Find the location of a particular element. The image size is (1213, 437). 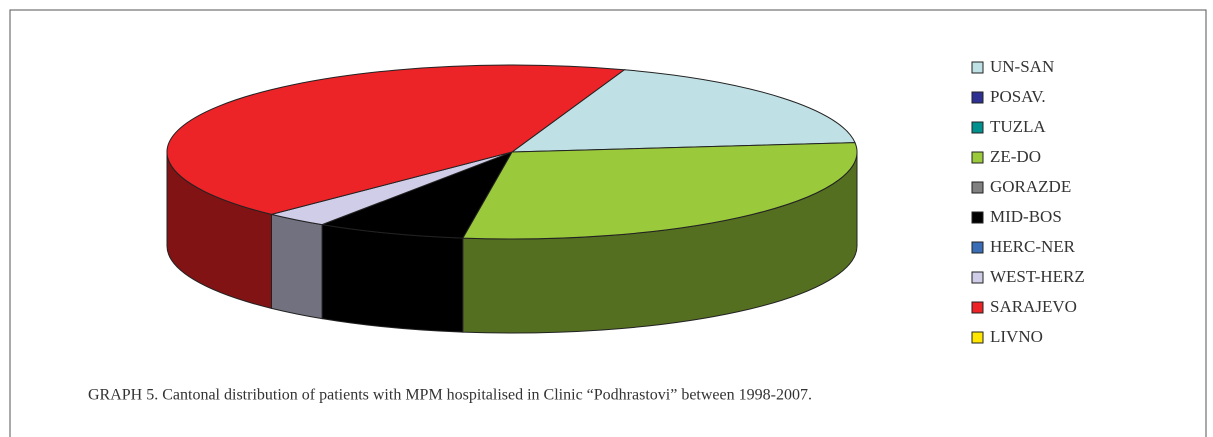

legend-label: TUZLA is located at coordinates (1018, 126).